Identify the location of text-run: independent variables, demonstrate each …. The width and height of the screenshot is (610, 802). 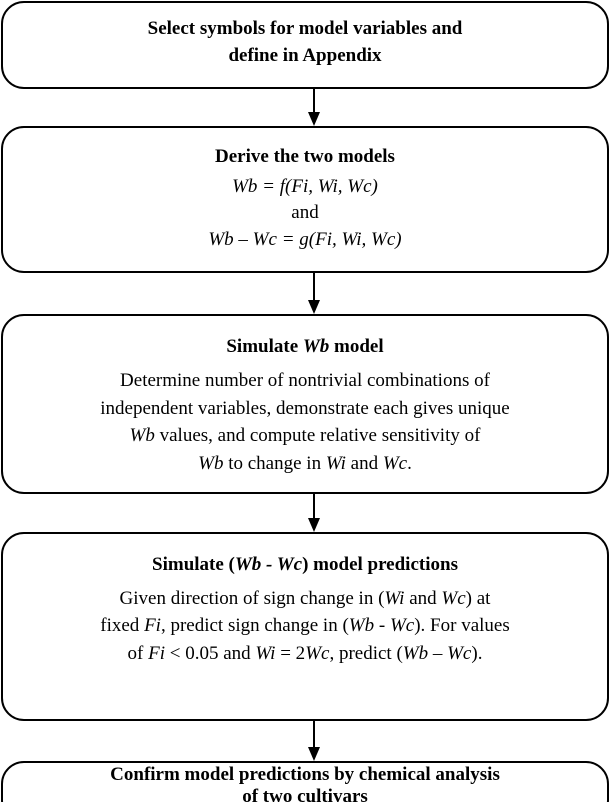
(304, 408).